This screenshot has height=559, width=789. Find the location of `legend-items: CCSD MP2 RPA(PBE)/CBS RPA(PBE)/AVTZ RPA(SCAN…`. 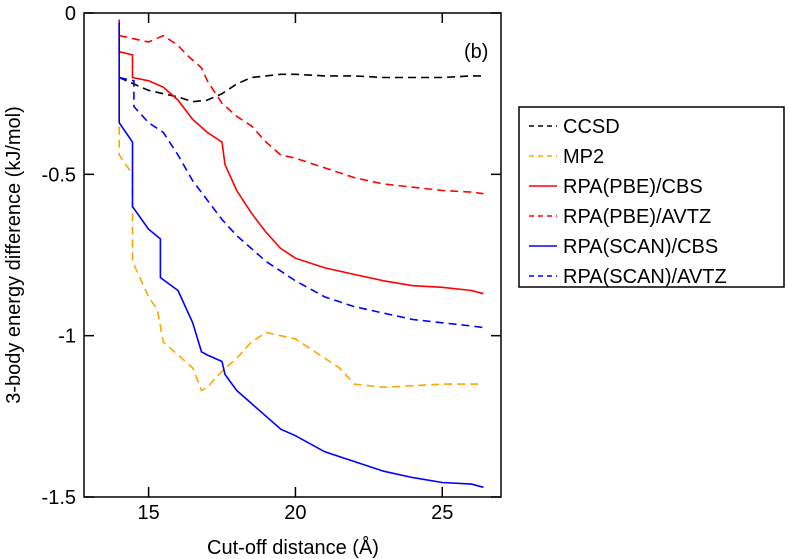

legend-items: CCSD MP2 RPA(PBE)/CBS RPA(PBE)/AVTZ RPA(SCAN… is located at coordinates (628, 202).